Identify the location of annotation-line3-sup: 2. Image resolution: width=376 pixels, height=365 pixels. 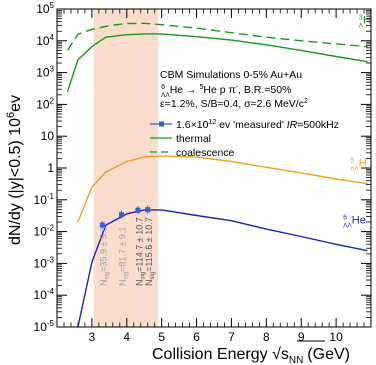
(306, 101).